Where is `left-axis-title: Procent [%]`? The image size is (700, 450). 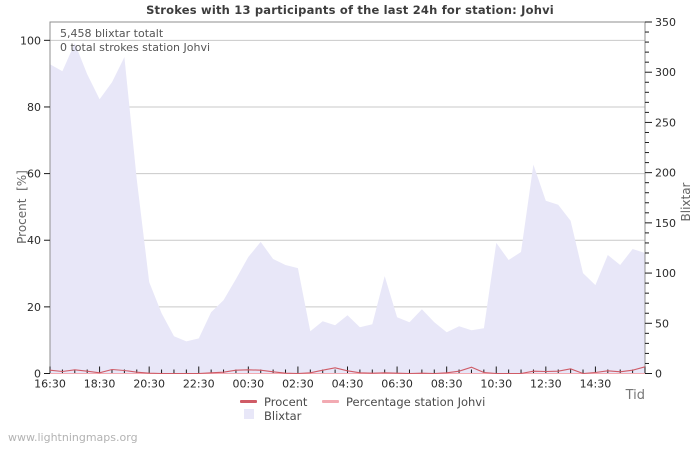
left-axis-title: Procent [%] is located at coordinates (22, 207).